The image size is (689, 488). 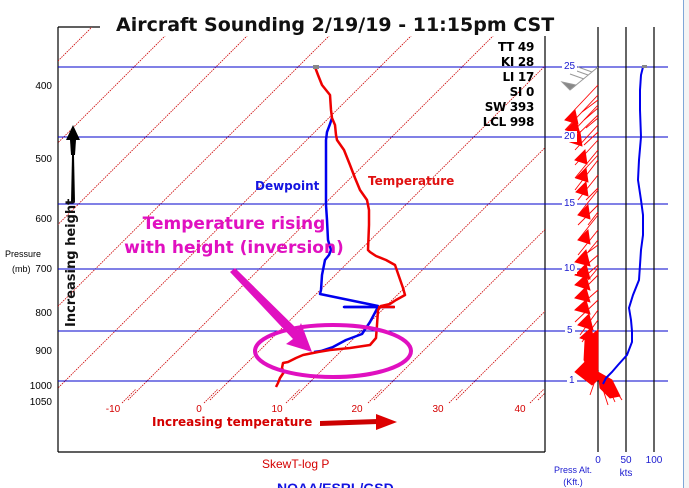 I want to click on alt-tick-1: 1, so click(x=572, y=380).